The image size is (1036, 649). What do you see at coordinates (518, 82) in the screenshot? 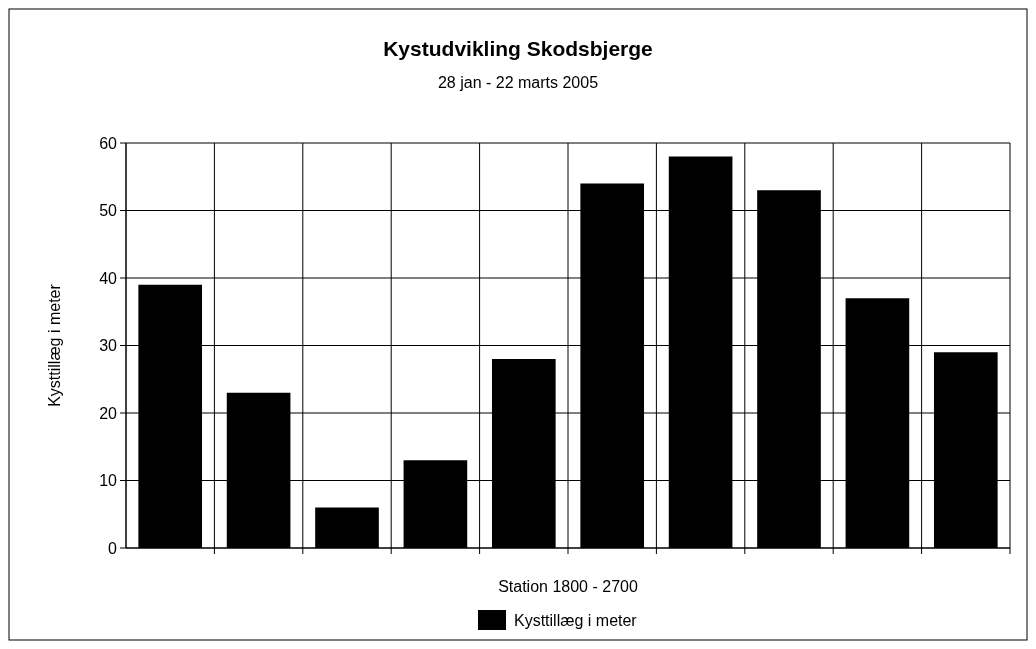
I see `chart-subtitle: 28 jan - 22 marts 2005` at bounding box center [518, 82].